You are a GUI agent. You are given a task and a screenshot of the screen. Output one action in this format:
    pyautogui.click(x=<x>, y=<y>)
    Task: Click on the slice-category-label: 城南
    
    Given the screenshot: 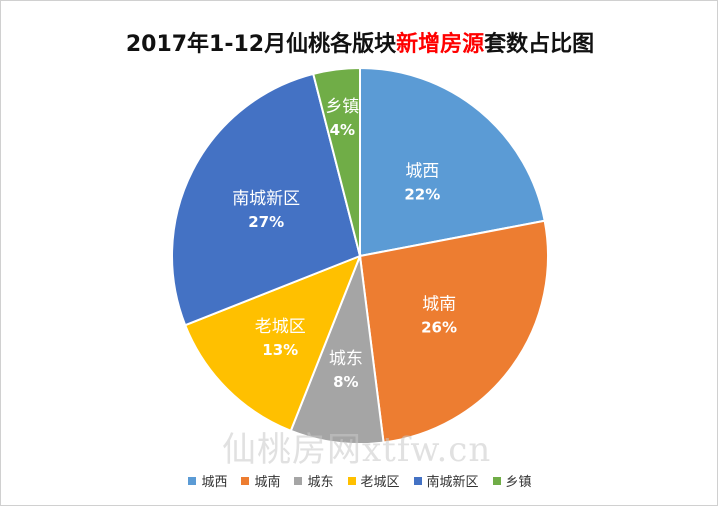 What is the action you would take?
    pyautogui.click(x=439, y=304)
    